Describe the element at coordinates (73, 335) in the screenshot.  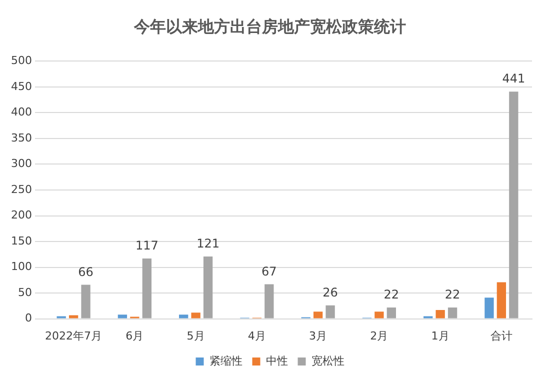
I see `x-tick-label: 2022年7月` at that location.